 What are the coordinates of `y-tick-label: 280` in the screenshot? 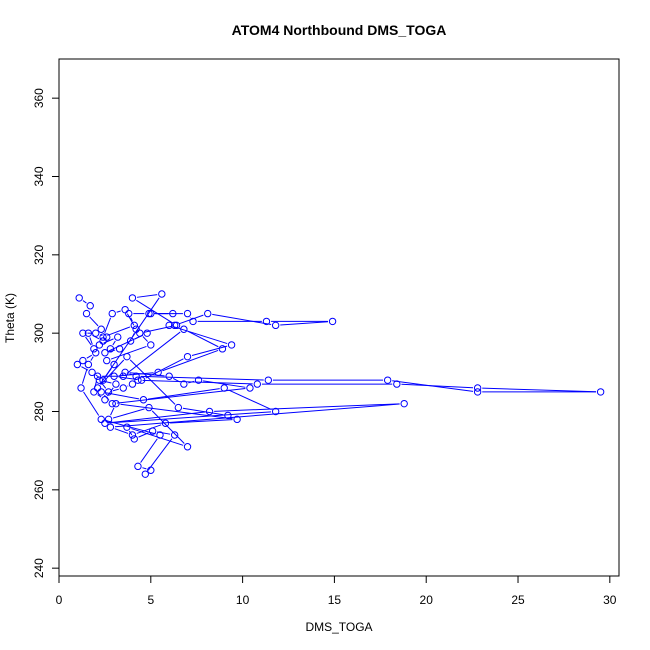 It's located at (39, 411).